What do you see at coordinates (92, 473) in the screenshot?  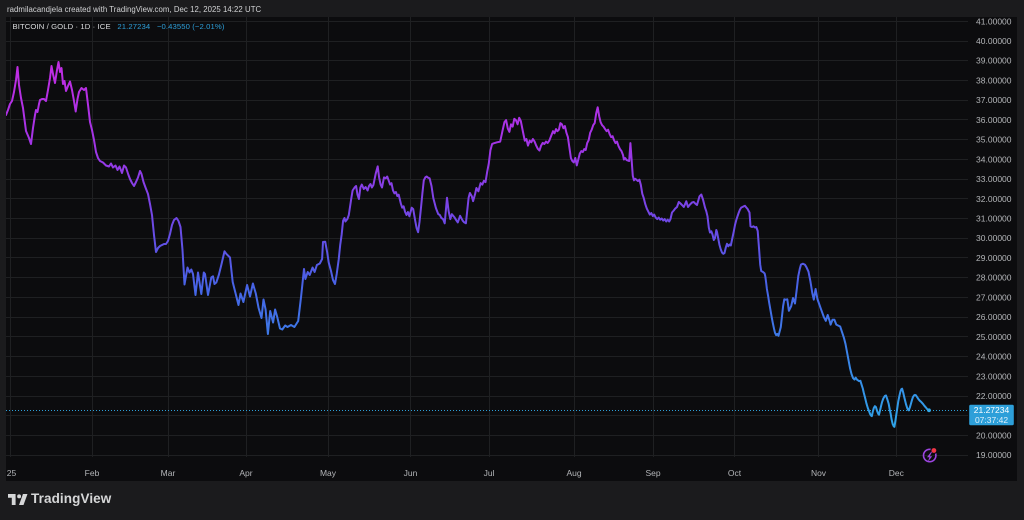 I see `svg-text: Feb` at bounding box center [92, 473].